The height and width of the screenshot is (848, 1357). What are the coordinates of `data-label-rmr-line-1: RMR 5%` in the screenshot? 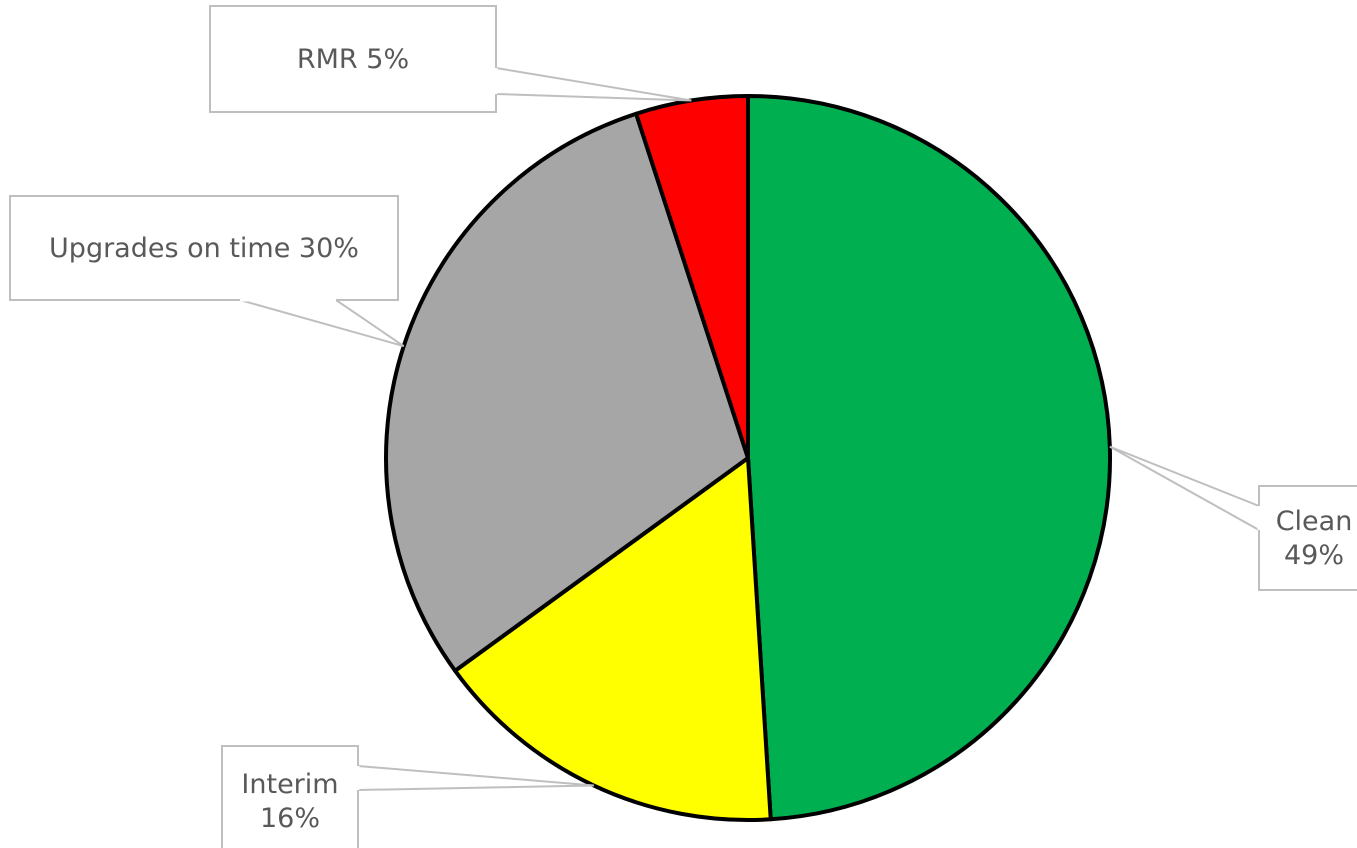 It's located at (353, 59).